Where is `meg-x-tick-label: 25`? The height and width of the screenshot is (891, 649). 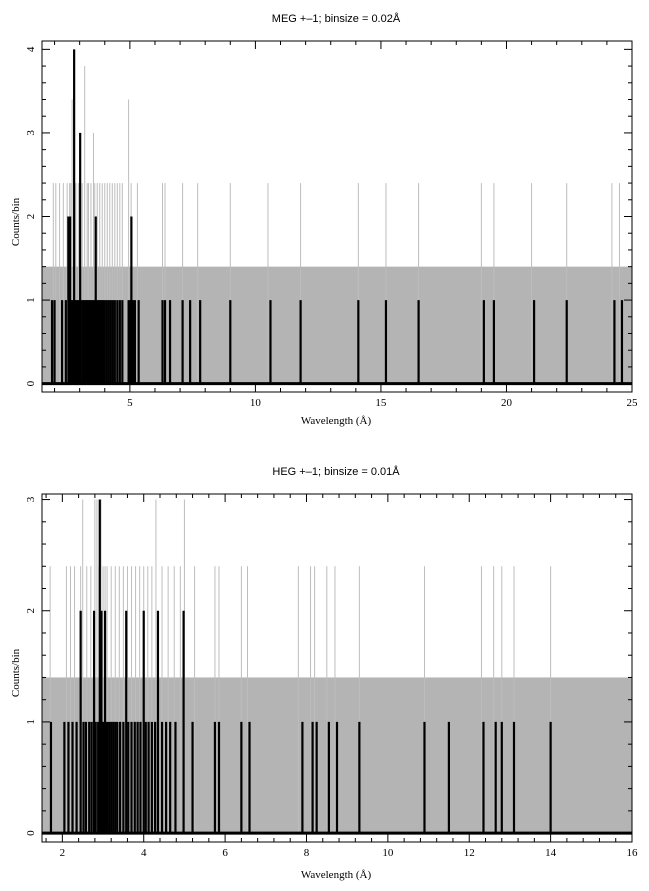 meg-x-tick-label: 25 is located at coordinates (633, 403).